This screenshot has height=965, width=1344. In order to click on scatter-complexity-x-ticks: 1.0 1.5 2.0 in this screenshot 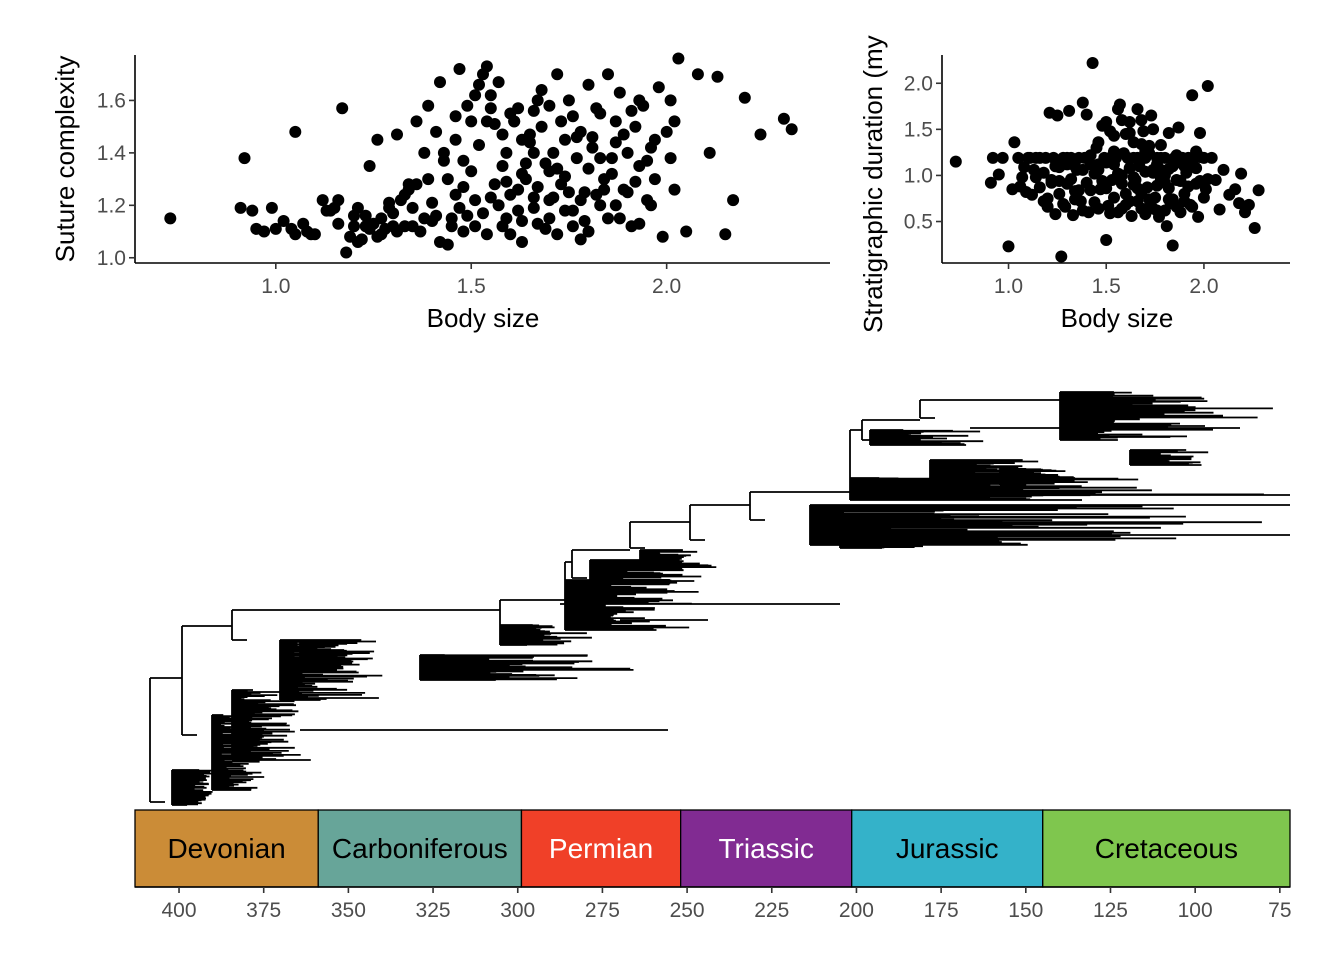, I will do `click(471, 280)`.